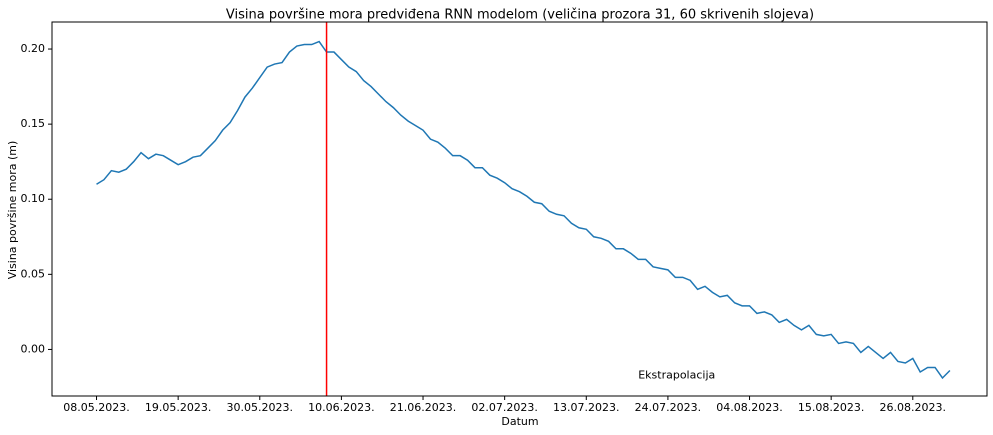  What do you see at coordinates (831, 407) in the screenshot?
I see `x-tick-label: 15.08.2023.` at bounding box center [831, 407].